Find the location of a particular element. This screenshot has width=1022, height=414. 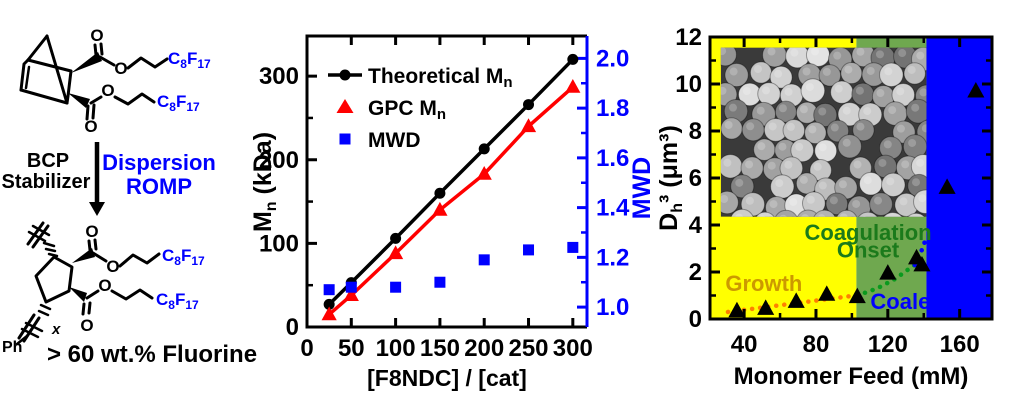

wedge-bond is located at coordinates (83, 255).